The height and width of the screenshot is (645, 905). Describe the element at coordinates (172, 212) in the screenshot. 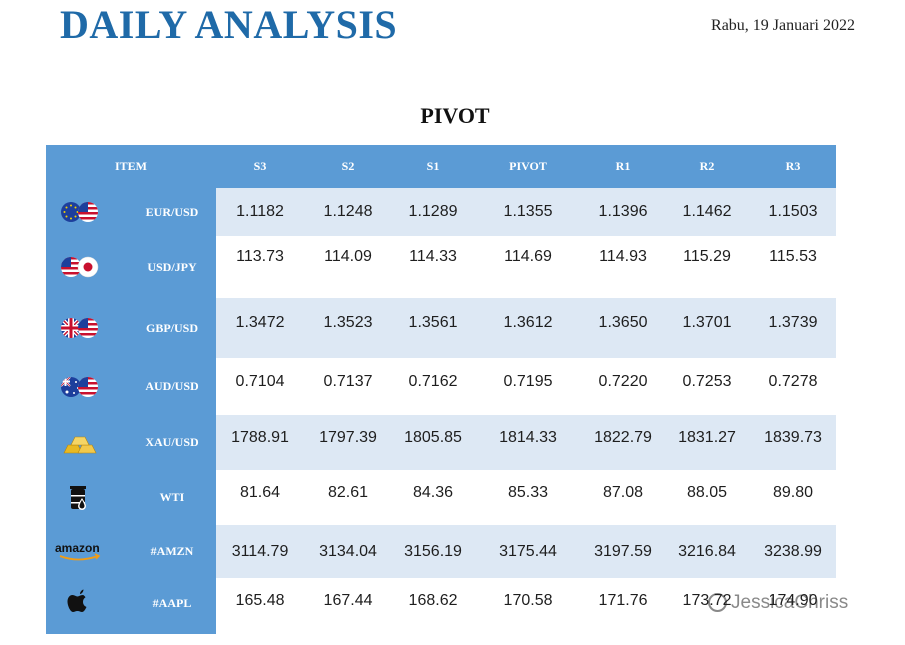

I see `row-item-name: EUR/USD` at that location.